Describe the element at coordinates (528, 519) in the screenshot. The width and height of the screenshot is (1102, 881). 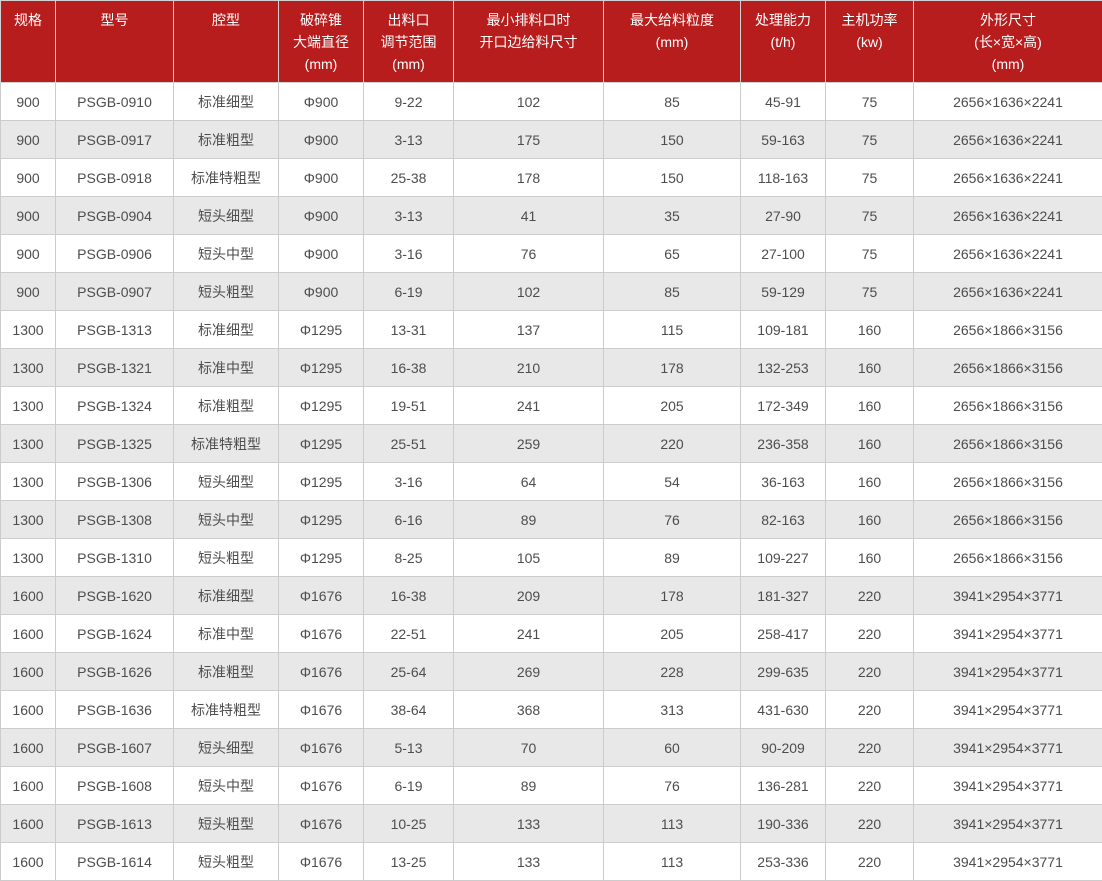
I see `cell-feed-opening: 89` at that location.